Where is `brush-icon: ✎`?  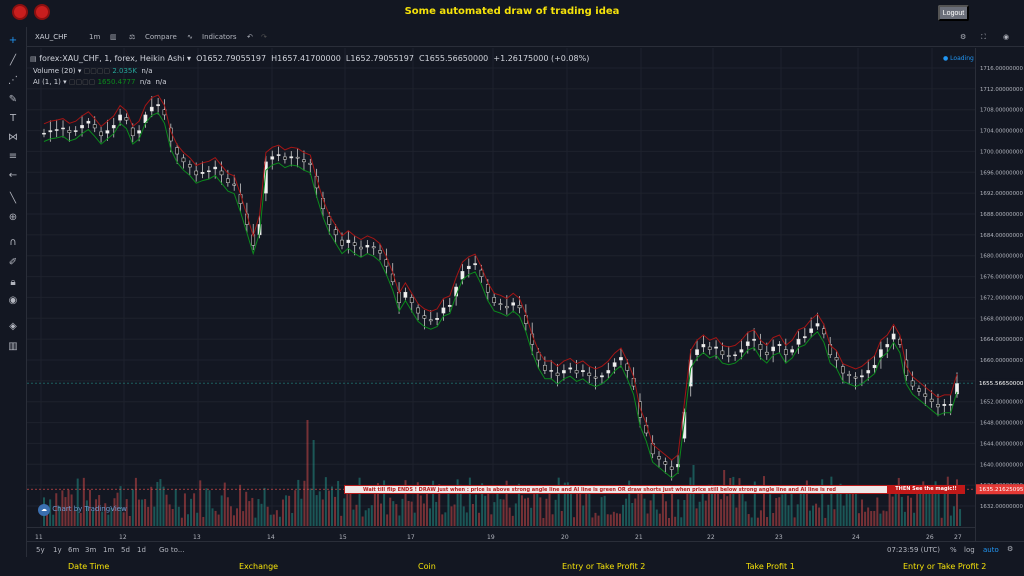
brush-icon: ✎ is located at coordinates (13, 99).